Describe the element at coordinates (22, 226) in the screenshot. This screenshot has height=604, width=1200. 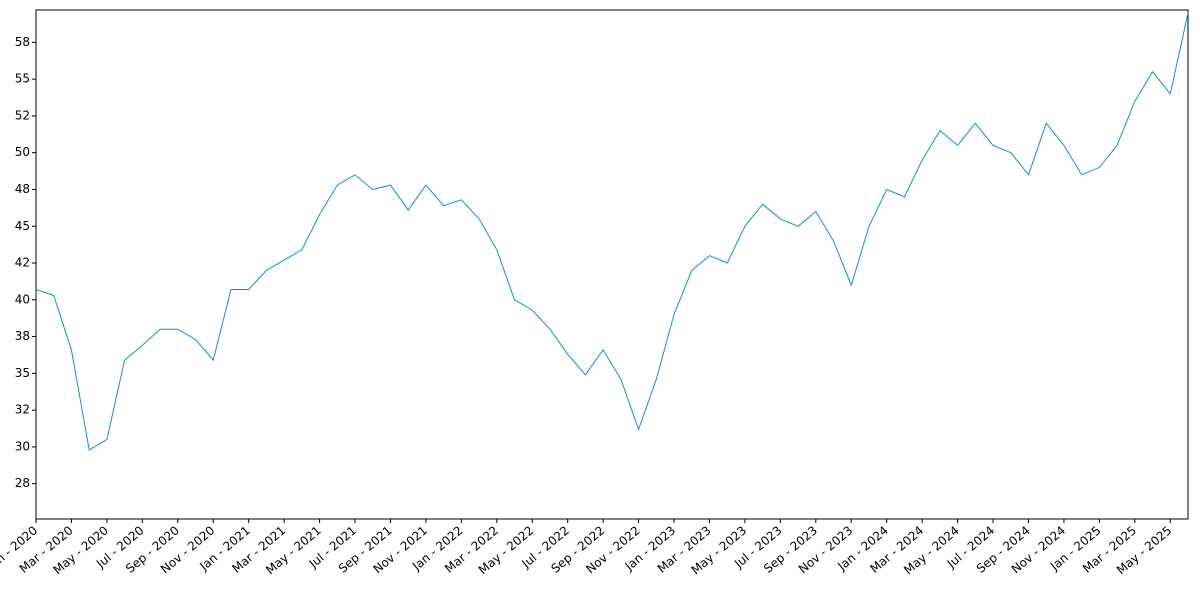
I see `y-tick-label: 45` at that location.